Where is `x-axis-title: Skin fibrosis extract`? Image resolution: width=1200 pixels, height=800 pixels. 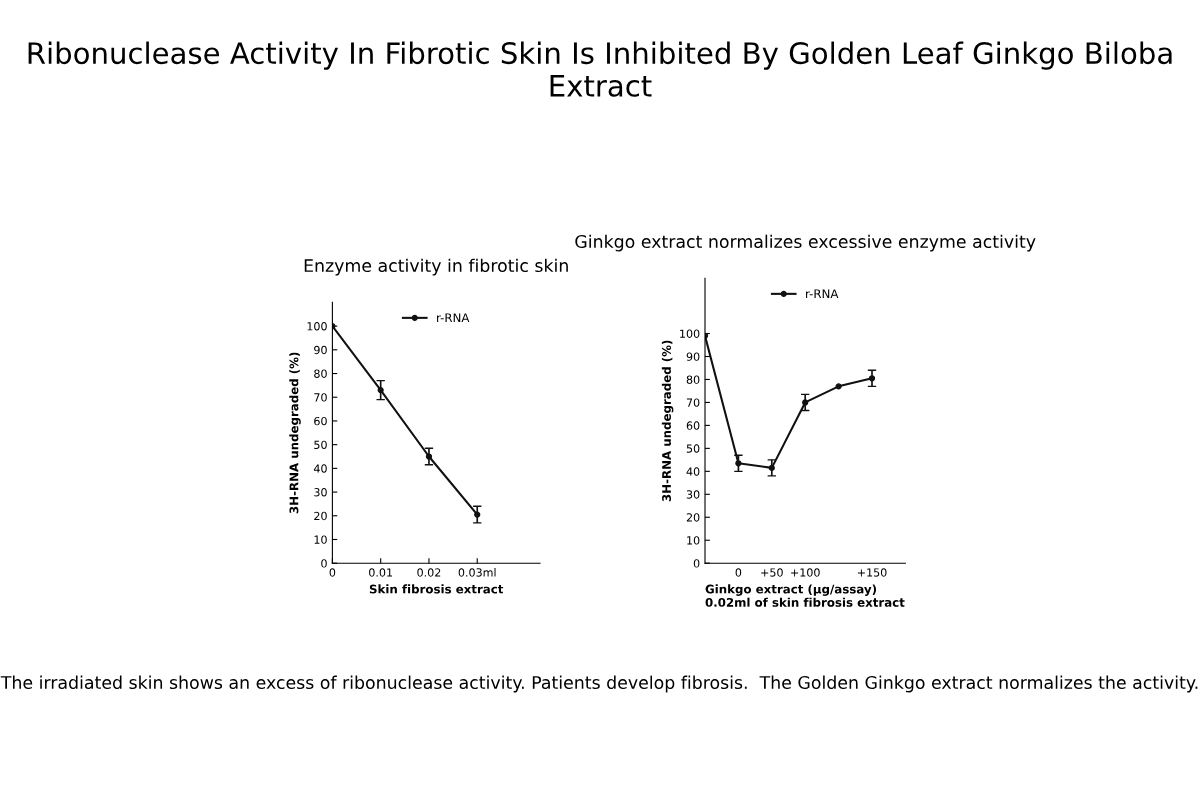 x-axis-title: Skin fibrosis extract is located at coordinates (436, 589).